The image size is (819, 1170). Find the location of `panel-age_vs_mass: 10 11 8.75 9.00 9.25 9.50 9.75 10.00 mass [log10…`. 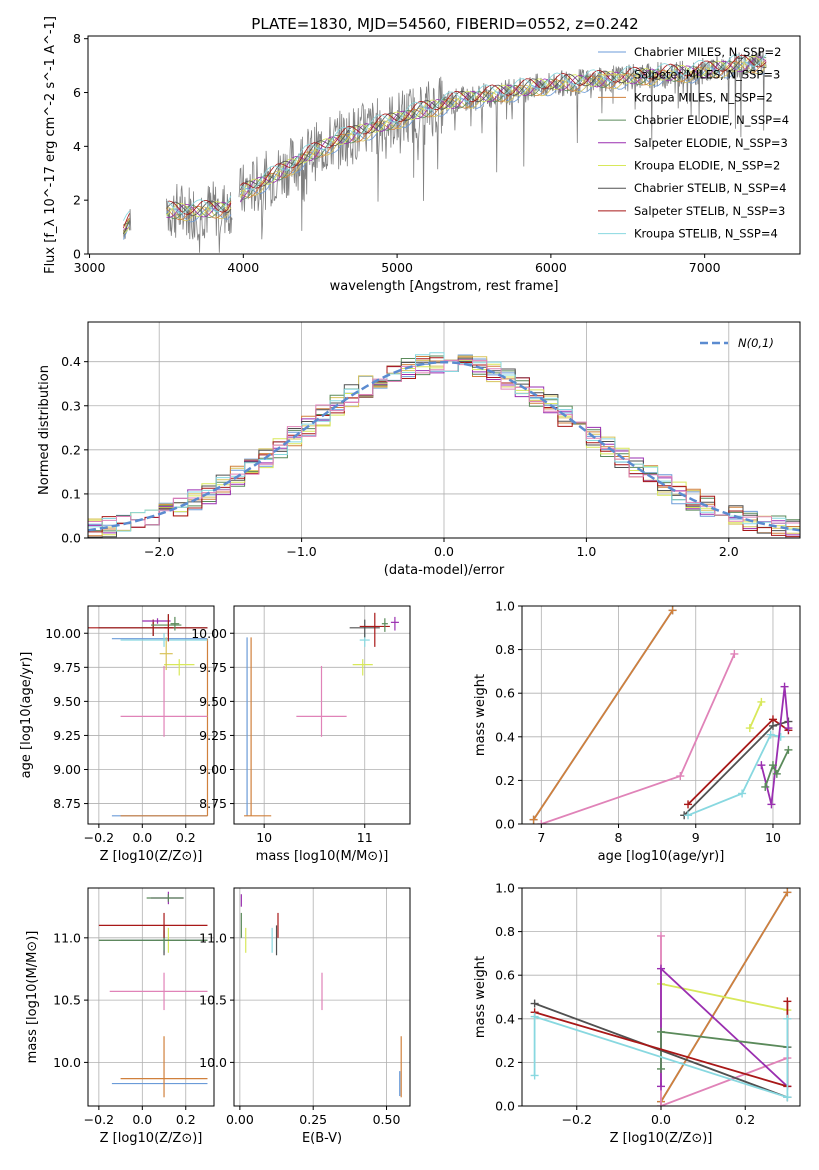

panel-age_vs_mass: 10 11 8.75 9.00 9.25 9.50 9.75 10.00 mass [log10… is located at coordinates (301, 734).